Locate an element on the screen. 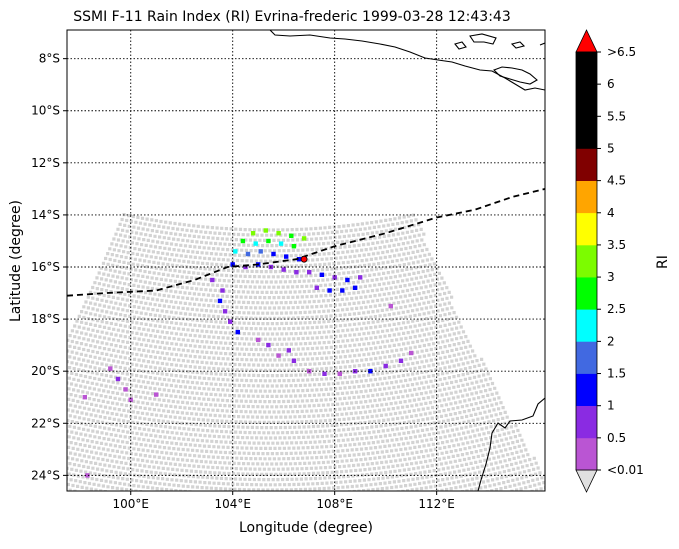 Image resolution: width=679 pixels, height=549 pixels. x-tick-label: 112°E is located at coordinates (436, 504).